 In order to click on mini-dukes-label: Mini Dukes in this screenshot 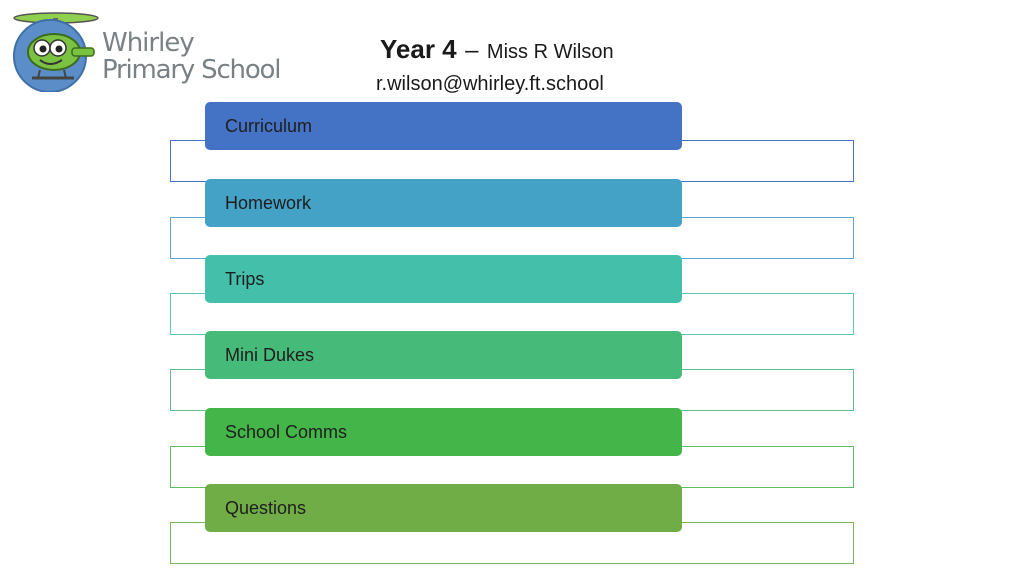, I will do `click(270, 354)`.